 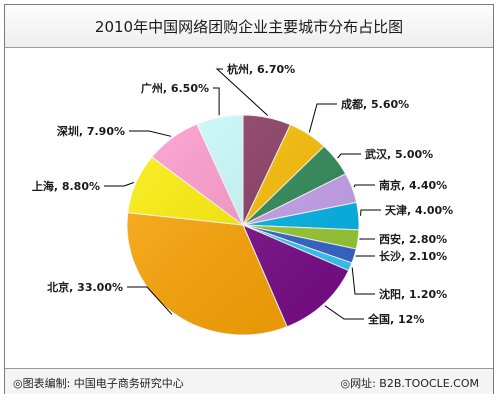 I want to click on slice-label-4: 南京, 4.40%, so click(x=413, y=185).